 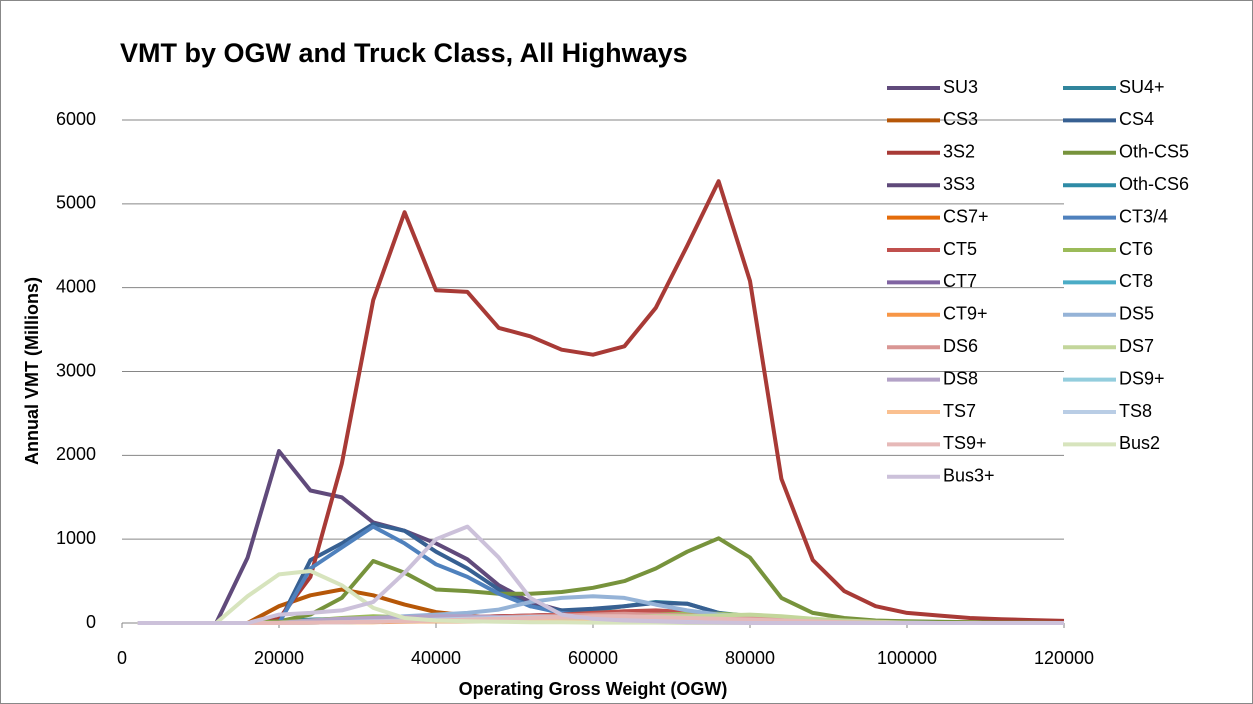 I want to click on legend-label: Oth-CS5, so click(x=1154, y=152).